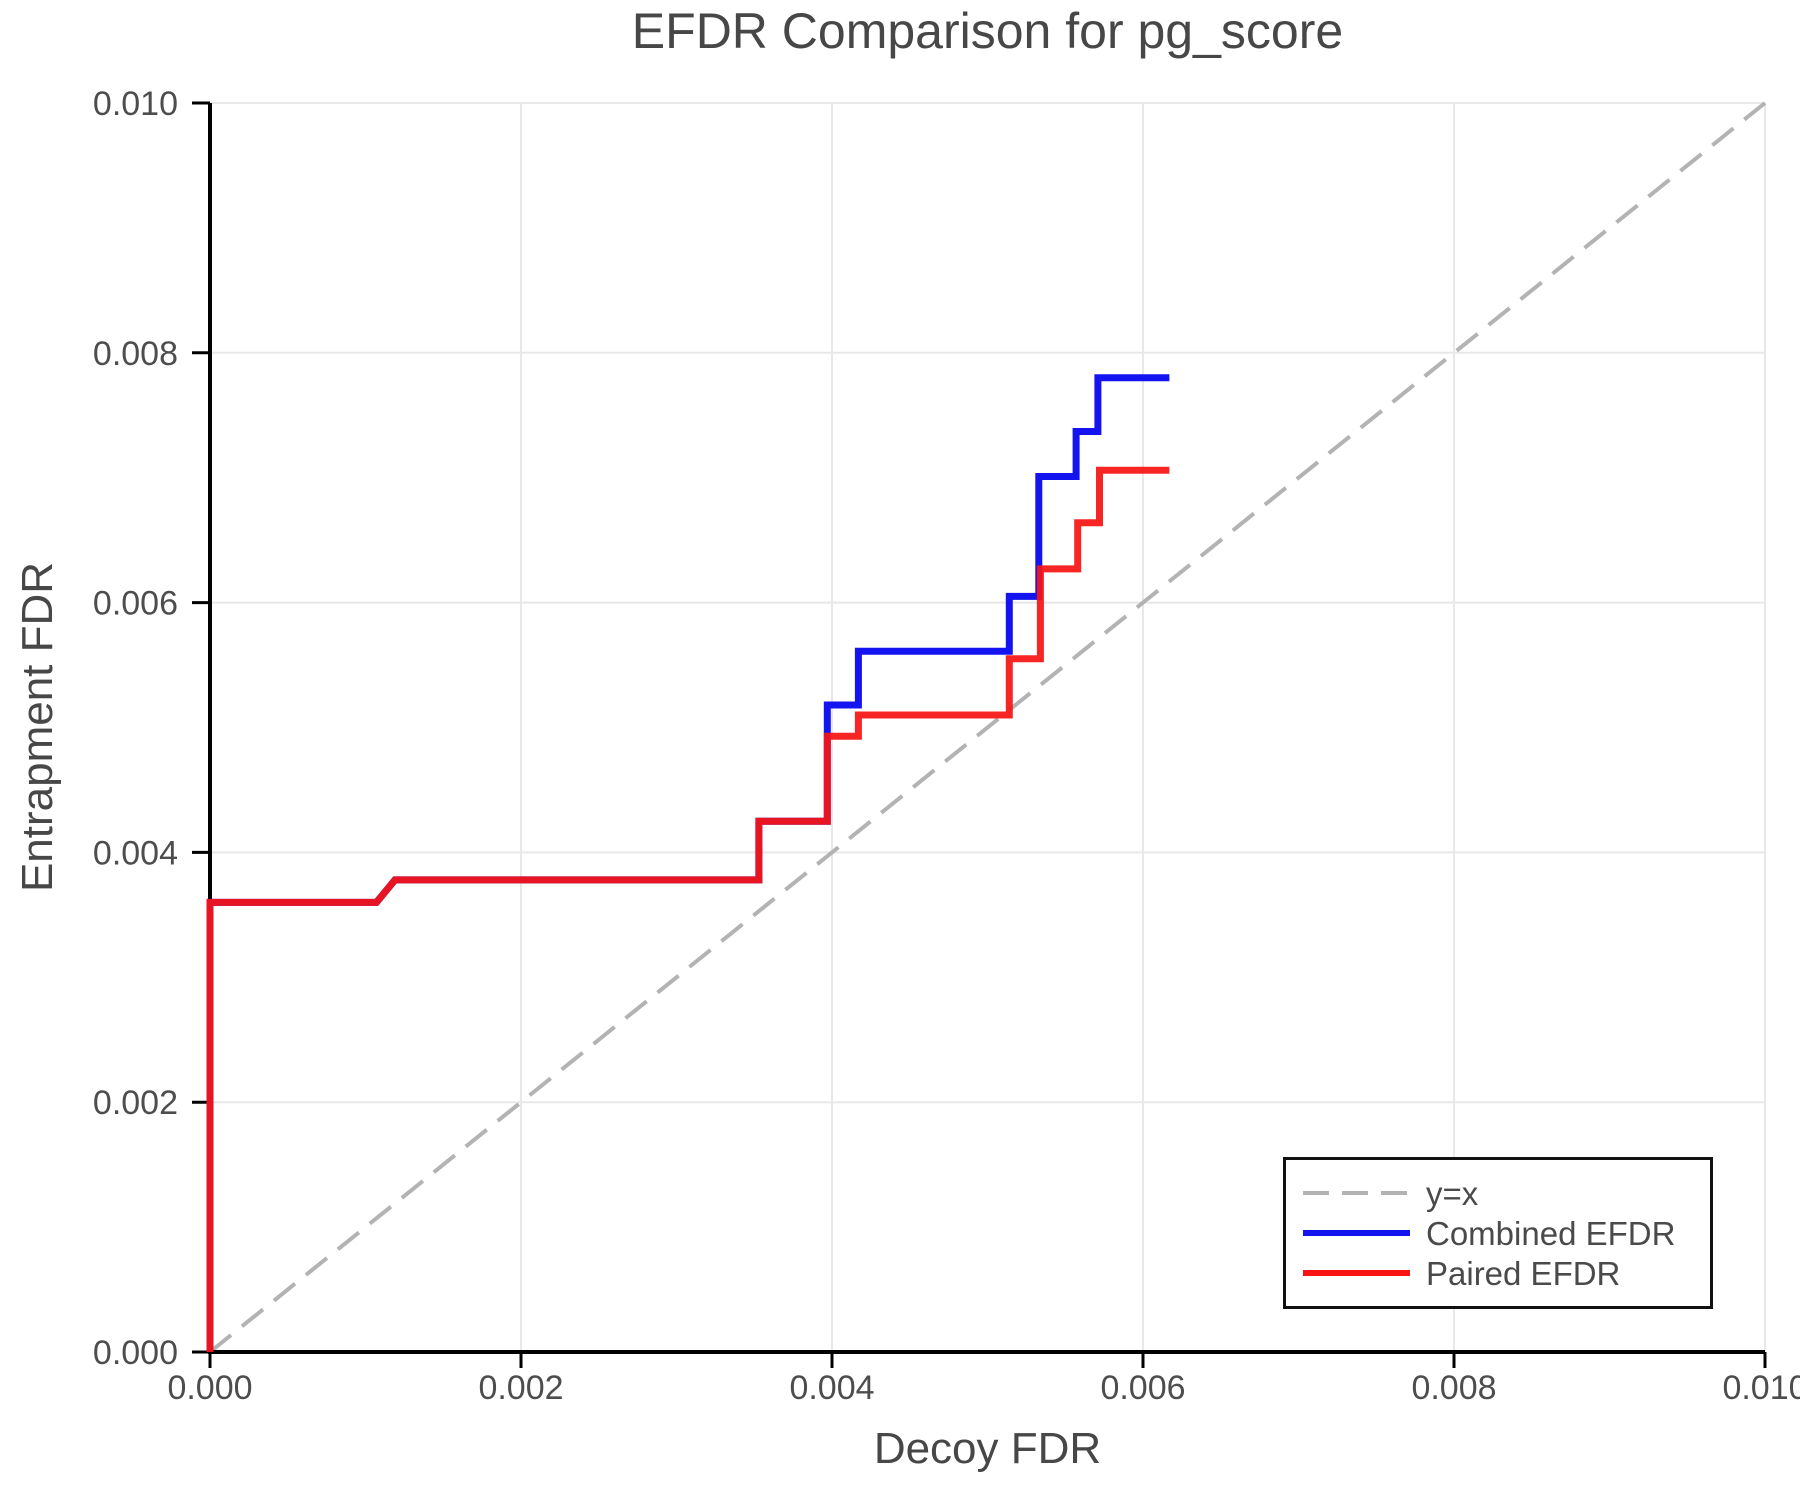 The height and width of the screenshot is (1500, 1800). What do you see at coordinates (1356, 1273) in the screenshot?
I see `red-line-sample-icon` at bounding box center [1356, 1273].